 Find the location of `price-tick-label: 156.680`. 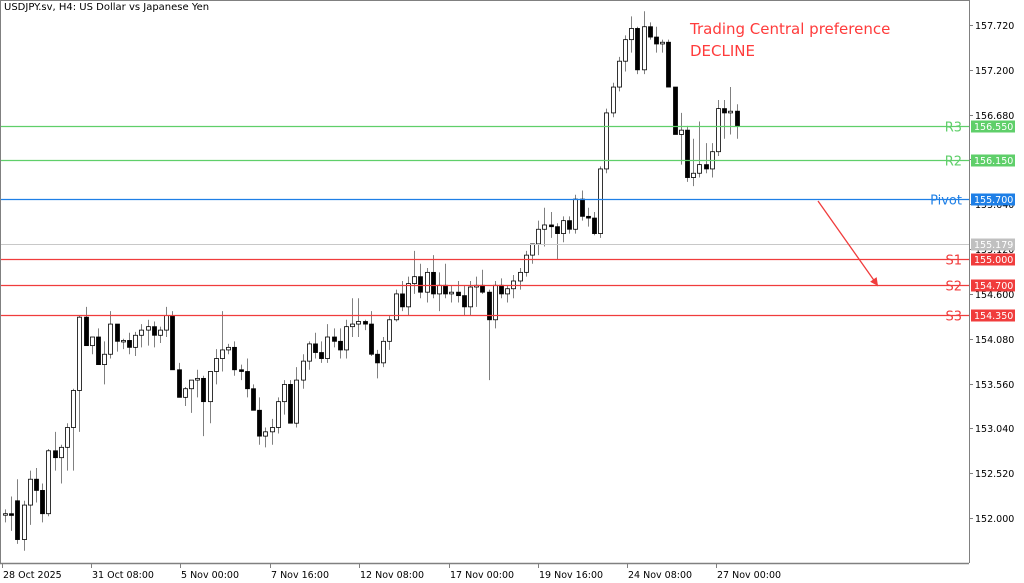

price-tick-label: 156.680 is located at coordinates (994, 116).